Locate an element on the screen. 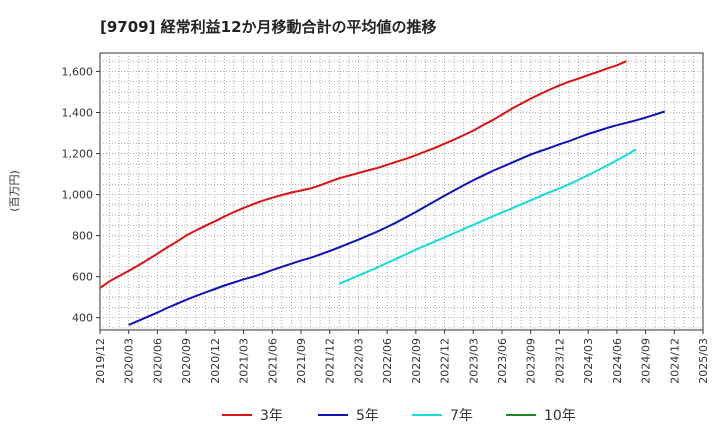 This screenshot has height=440, width=720. x-tick-label: 2020/12 is located at coordinates (215, 361).